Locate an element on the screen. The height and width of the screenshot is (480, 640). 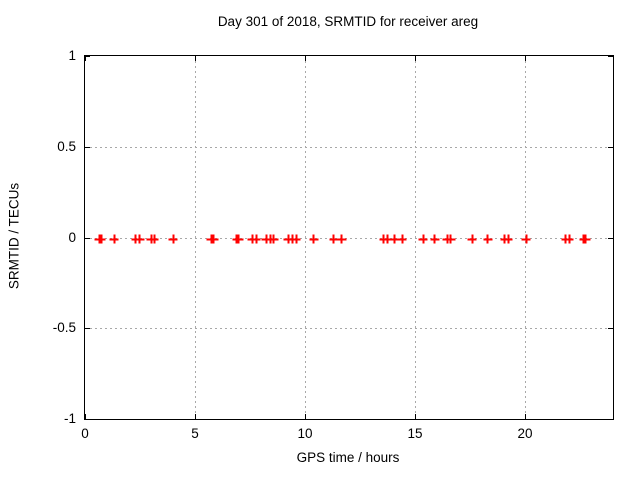
x-tick-label: 15 is located at coordinates (415, 433).